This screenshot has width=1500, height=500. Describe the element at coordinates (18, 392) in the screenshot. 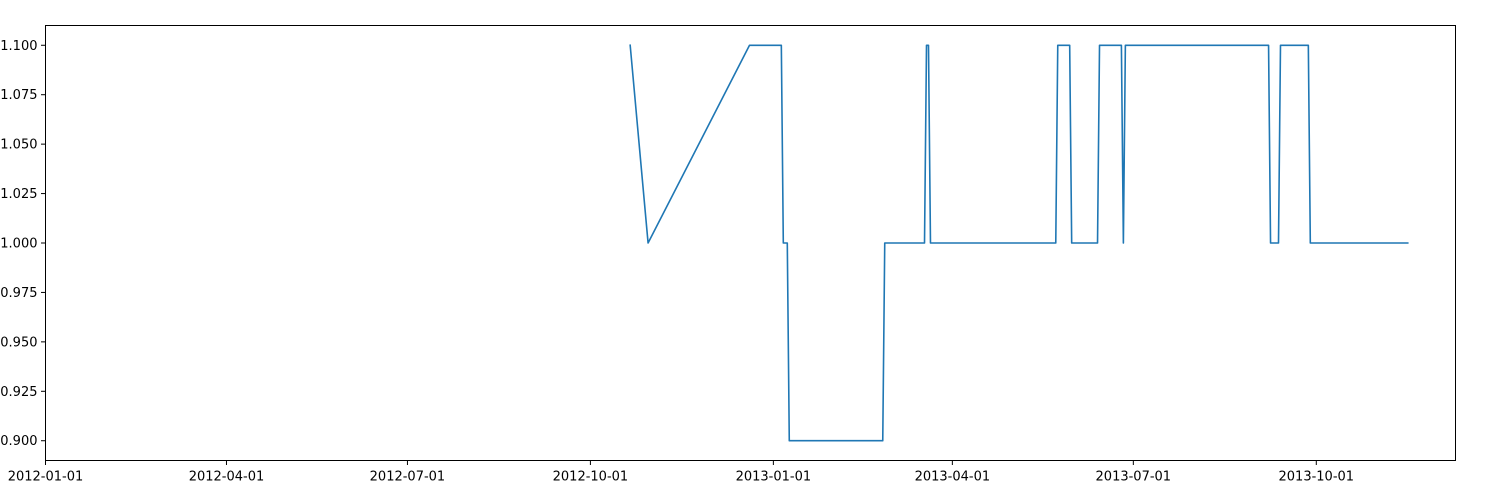

I see `y-tick-label: 0.925` at that location.